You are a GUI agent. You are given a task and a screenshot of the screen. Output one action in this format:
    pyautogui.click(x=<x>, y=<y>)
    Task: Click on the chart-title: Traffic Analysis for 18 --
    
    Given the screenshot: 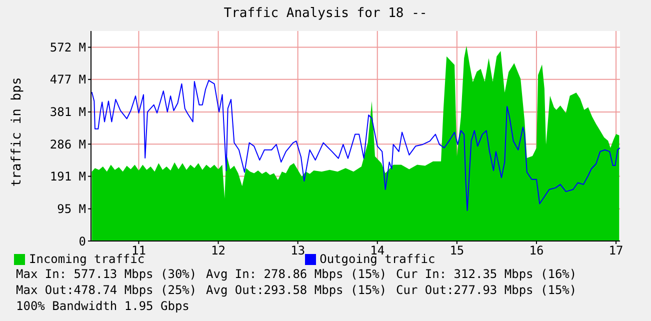 What is the action you would take?
    pyautogui.click(x=325, y=13)
    